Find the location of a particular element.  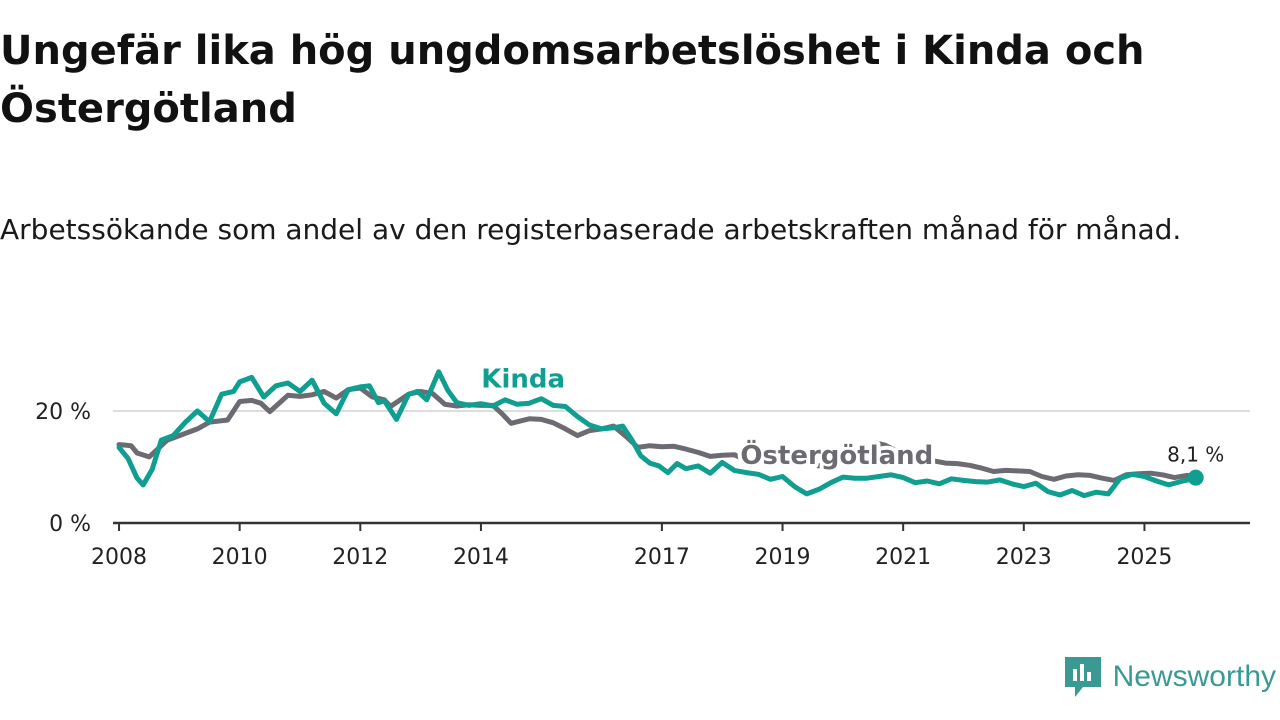

x-tick-label: 2021 is located at coordinates (903, 557).